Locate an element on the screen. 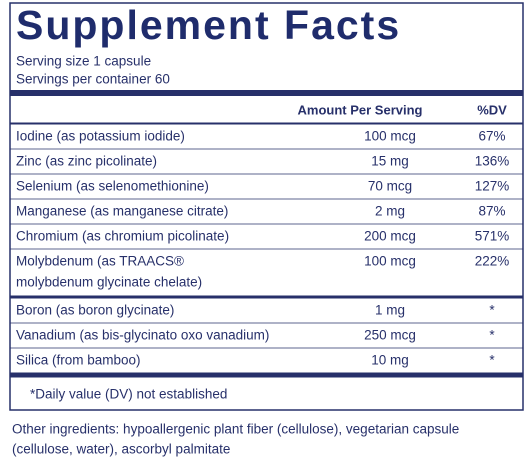 This screenshot has width=531, height=458. title: Supplement Facts is located at coordinates (208, 25).